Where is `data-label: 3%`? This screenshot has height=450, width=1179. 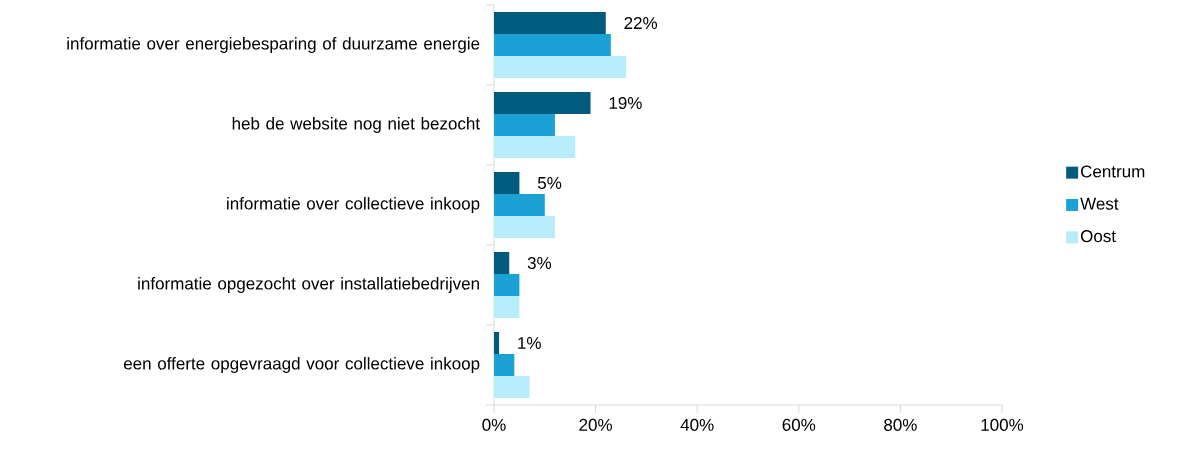 data-label: 3% is located at coordinates (539, 263).